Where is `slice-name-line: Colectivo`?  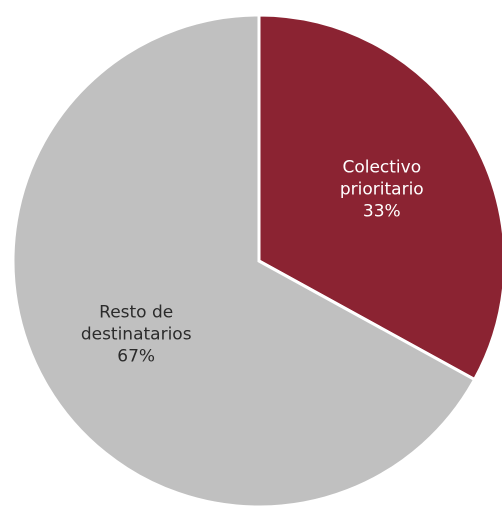
slice-name-line: Colectivo is located at coordinates (381, 167).